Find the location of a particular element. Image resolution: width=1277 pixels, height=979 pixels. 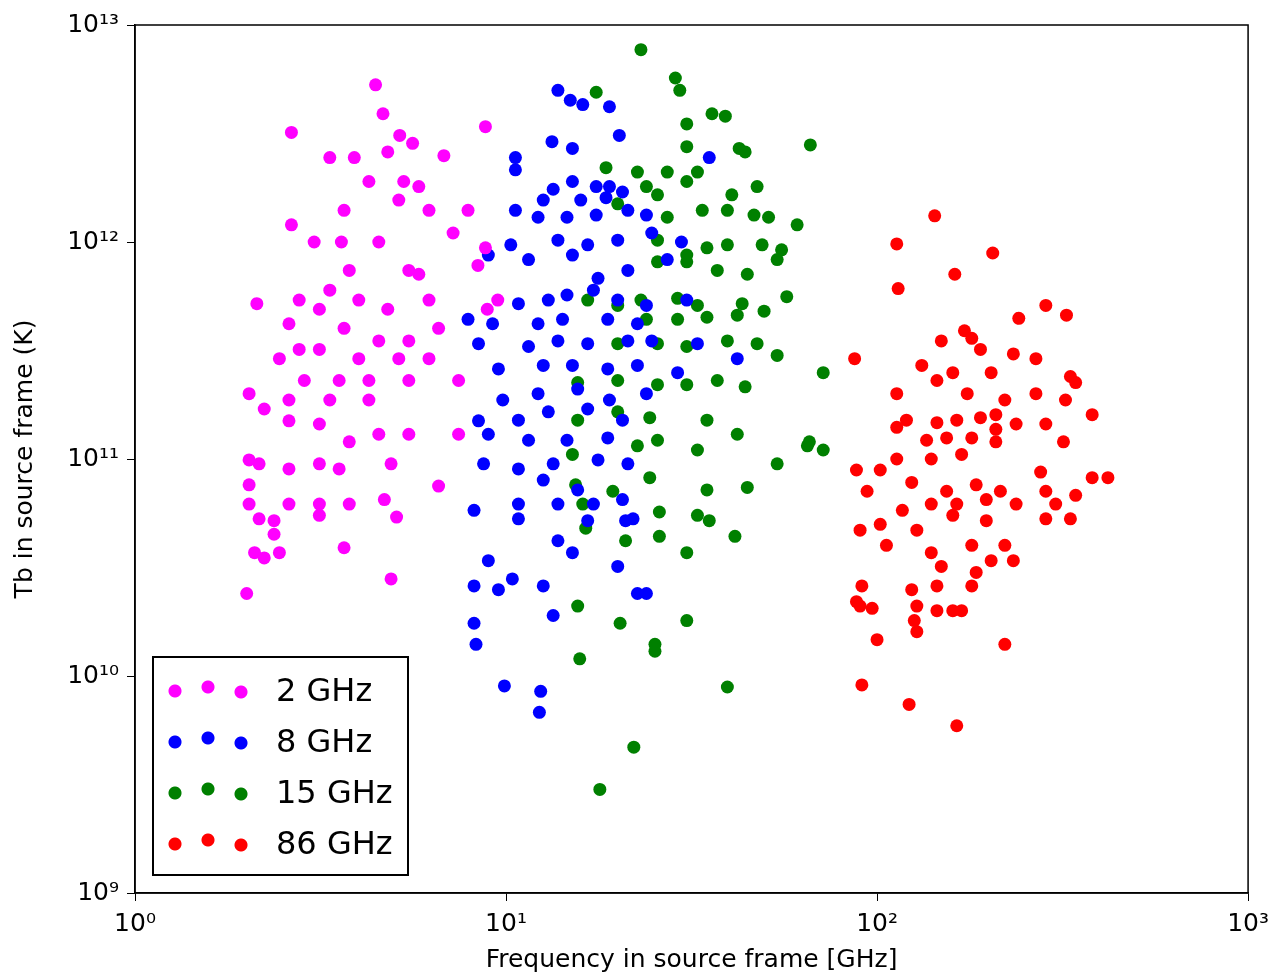

legend-label: 8 GHz is located at coordinates (324, 740).